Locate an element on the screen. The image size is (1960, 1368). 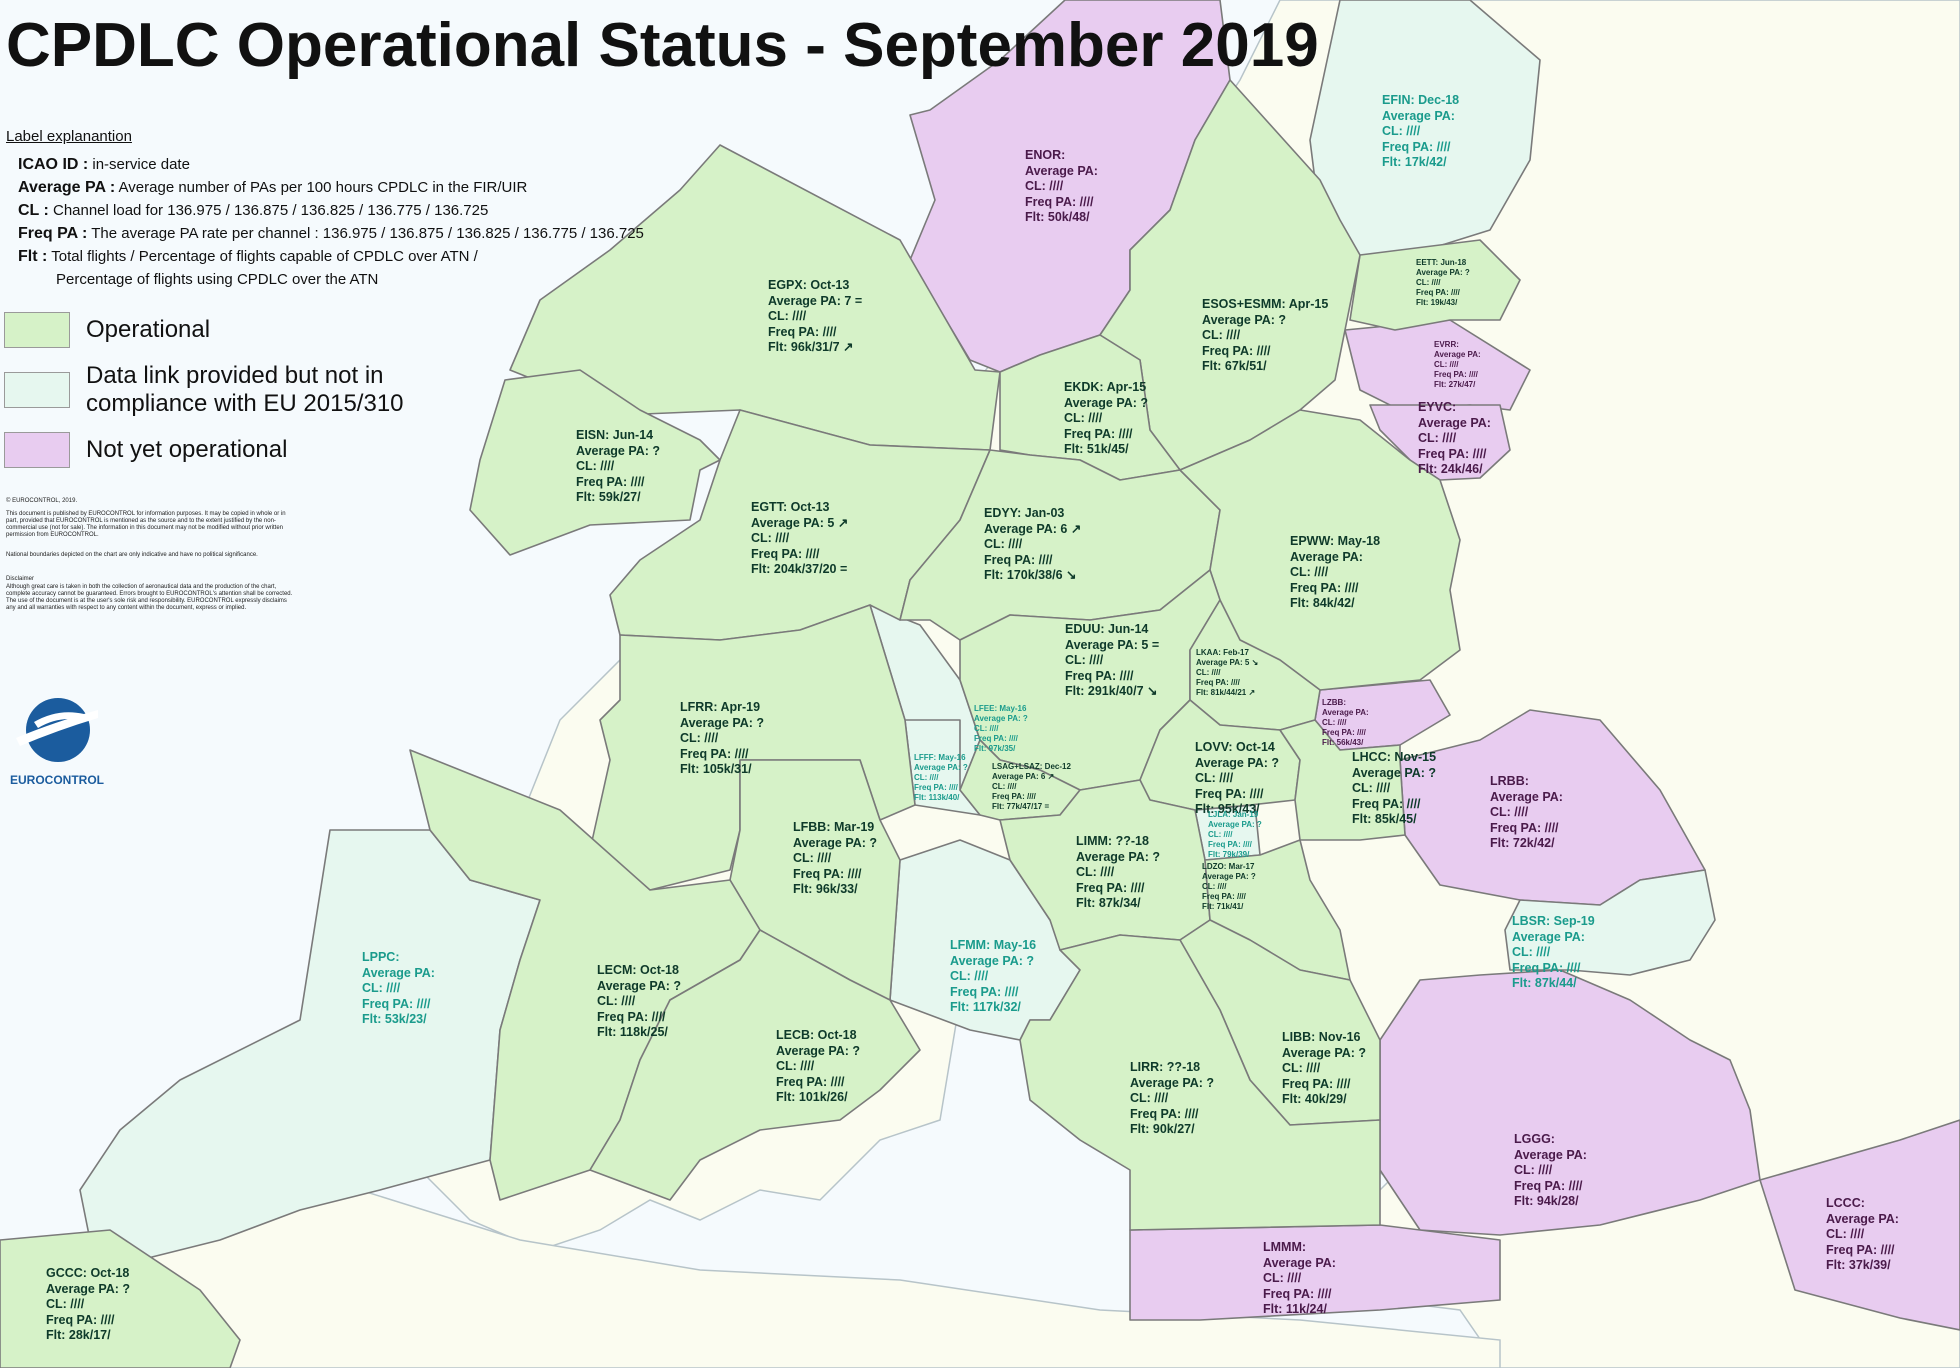
fir-lhcc is located at coordinates (1342, 780).